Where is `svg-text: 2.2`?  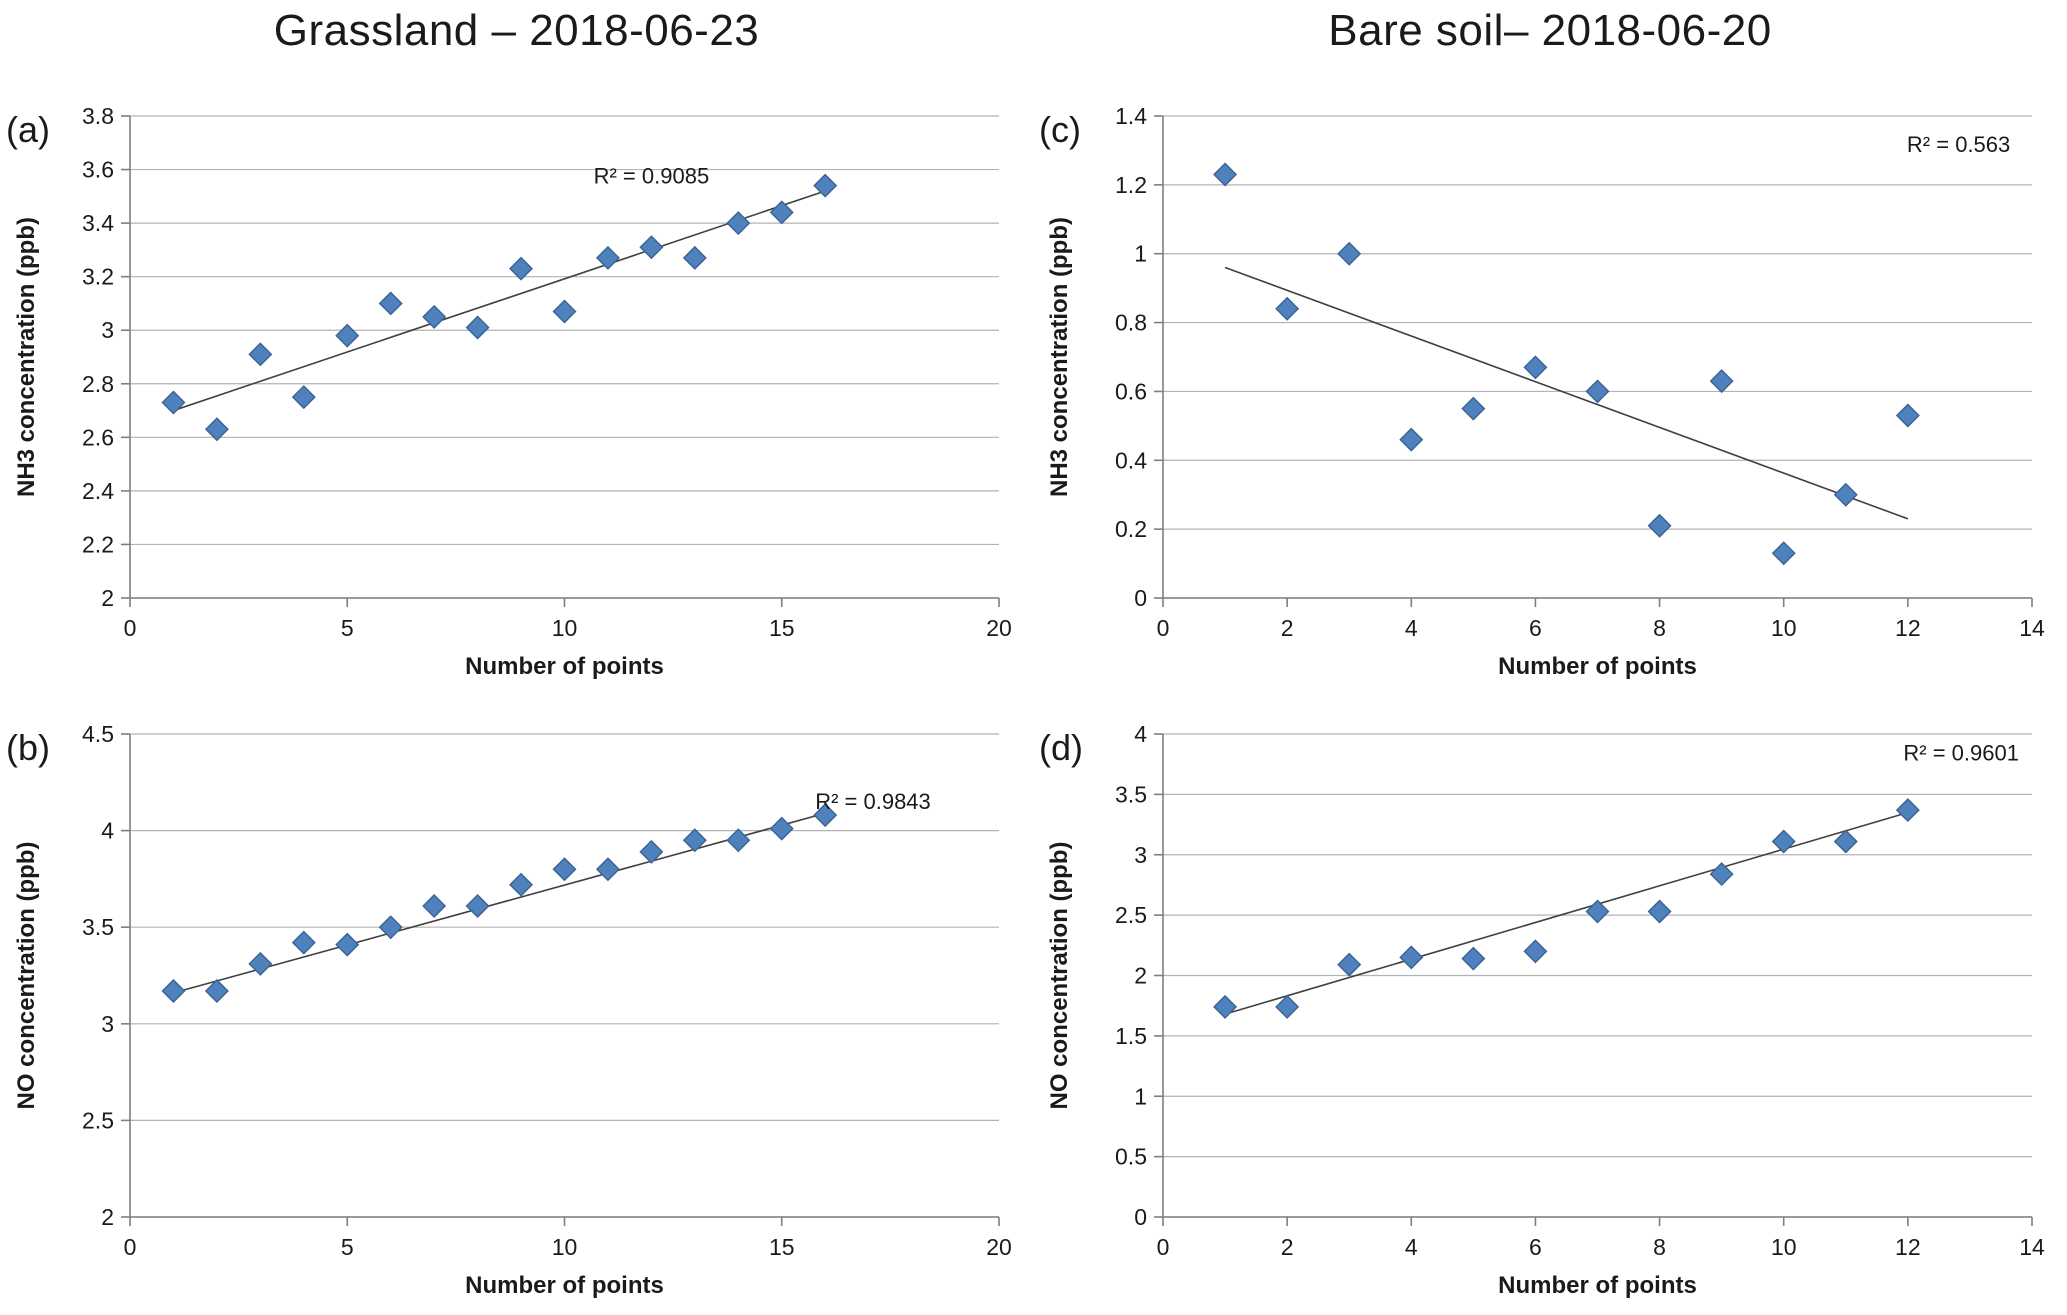
svg-text: 2.2 is located at coordinates (98, 544).